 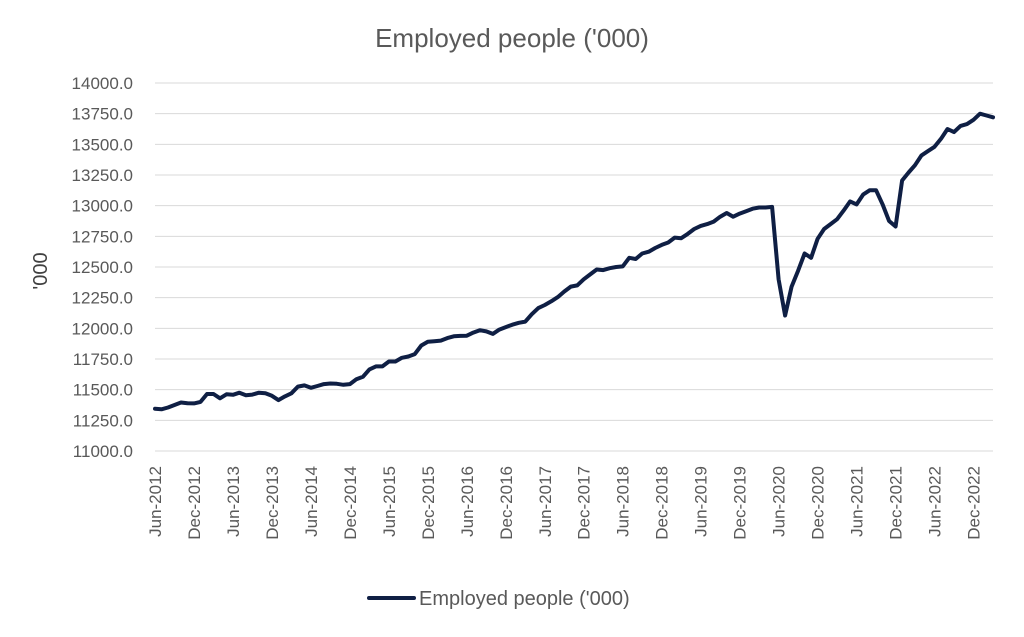 I want to click on x-tick-label: Dec-2013, so click(x=272, y=503).